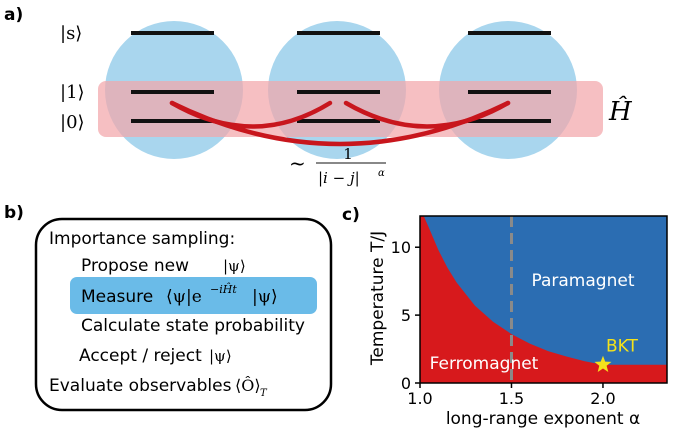 Image resolution: width=684 pixels, height=428 pixels. What do you see at coordinates (140, 386) in the screenshot?
I see `step-evaluate: Evaluate observables` at bounding box center [140, 386].